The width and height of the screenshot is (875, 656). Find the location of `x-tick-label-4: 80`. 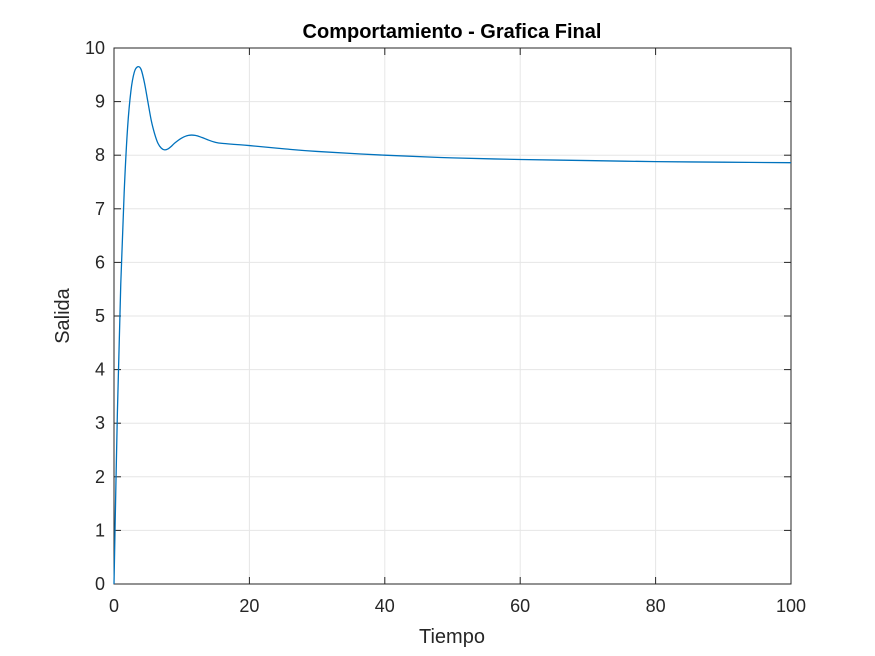

x-tick-label-4: 80 is located at coordinates (656, 606).